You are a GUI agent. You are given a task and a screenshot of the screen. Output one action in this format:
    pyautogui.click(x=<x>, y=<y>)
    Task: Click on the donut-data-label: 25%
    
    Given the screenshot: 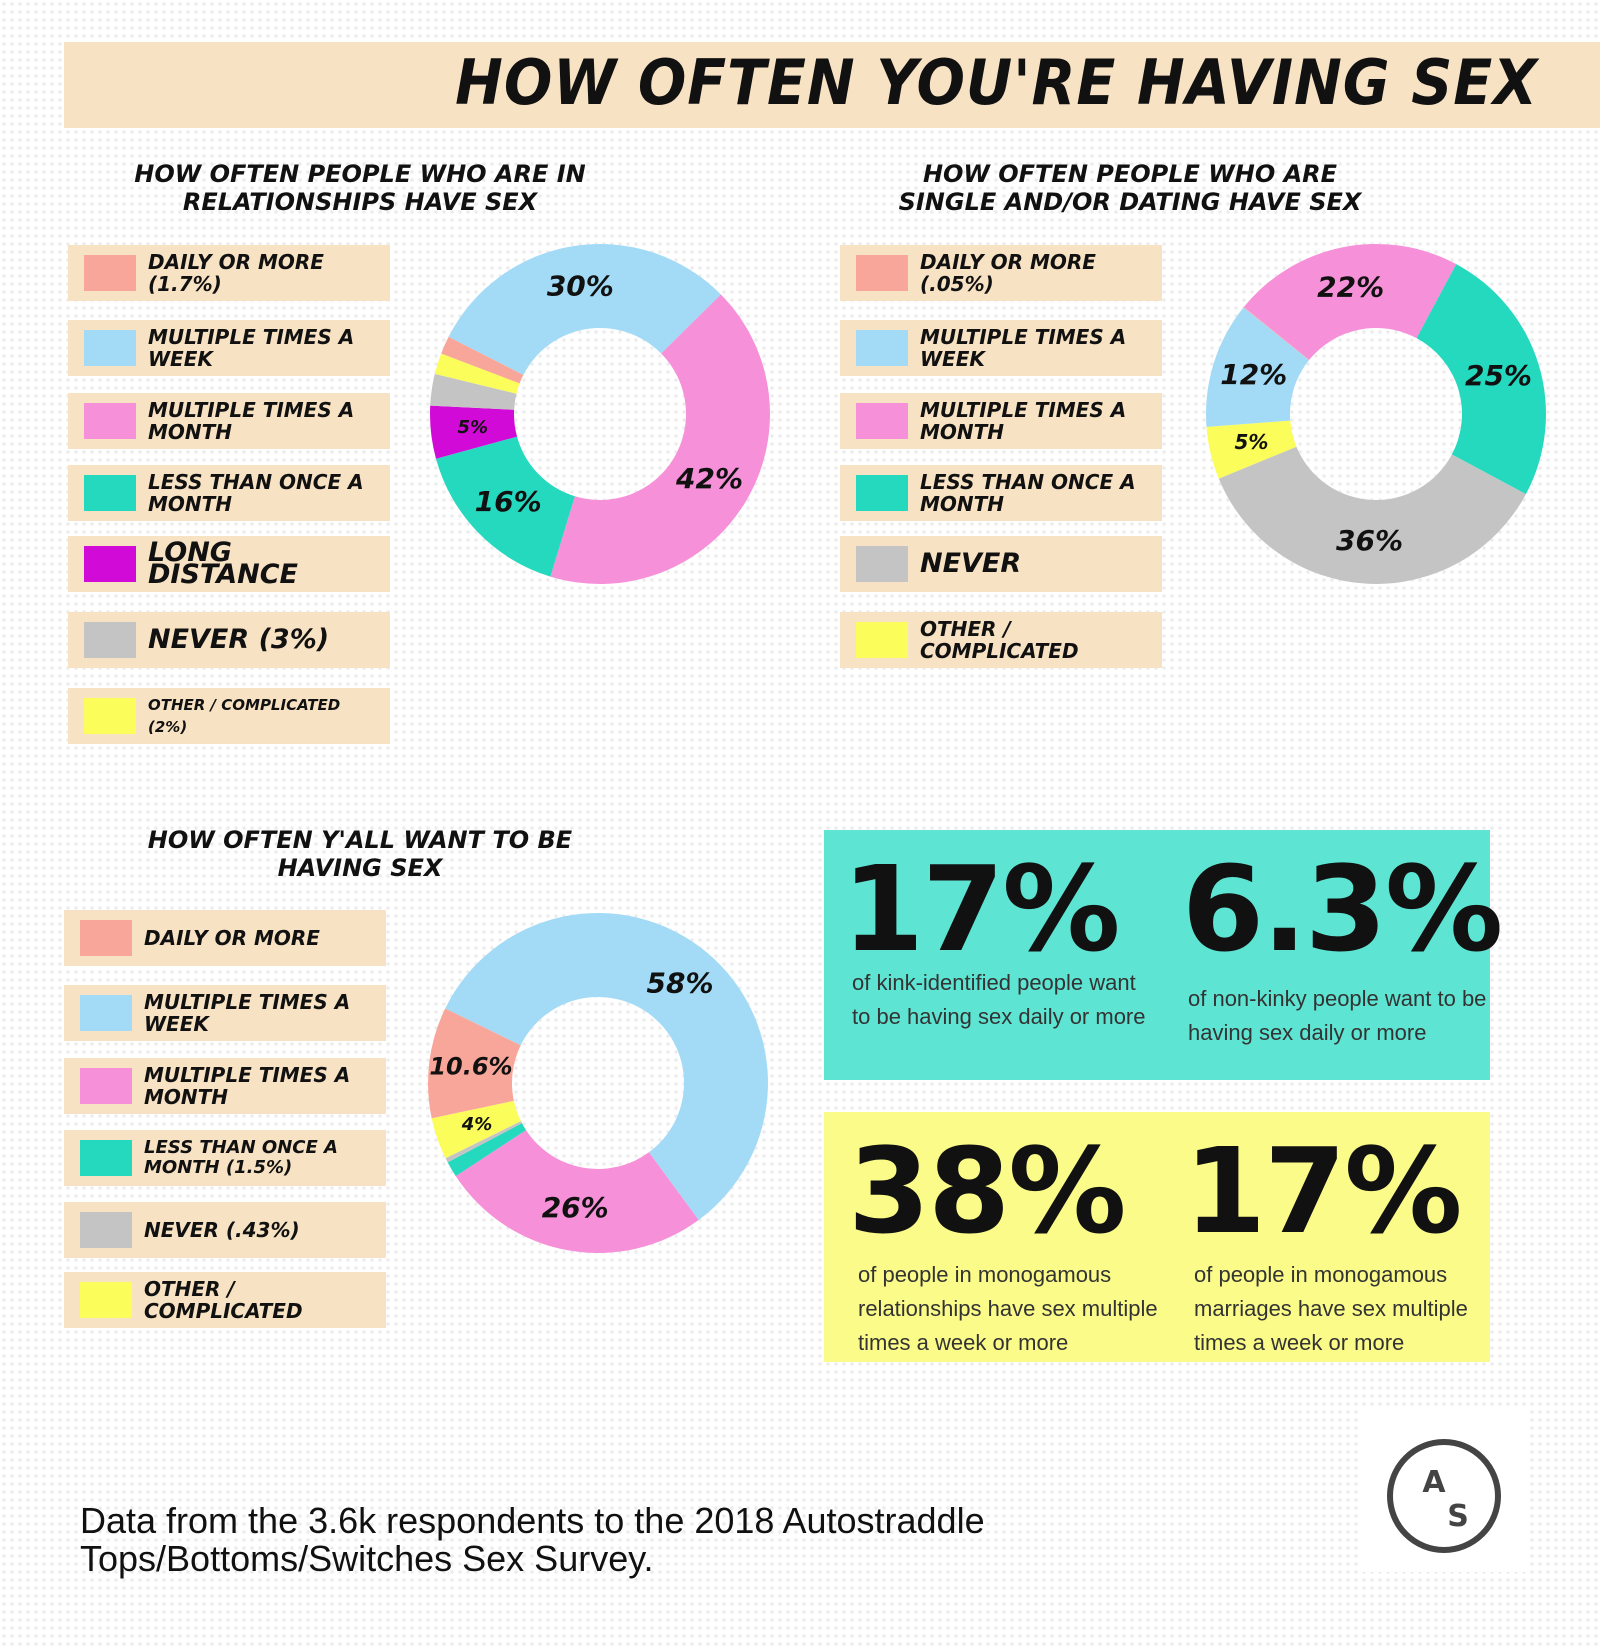 What is the action you would take?
    pyautogui.click(x=1498, y=375)
    